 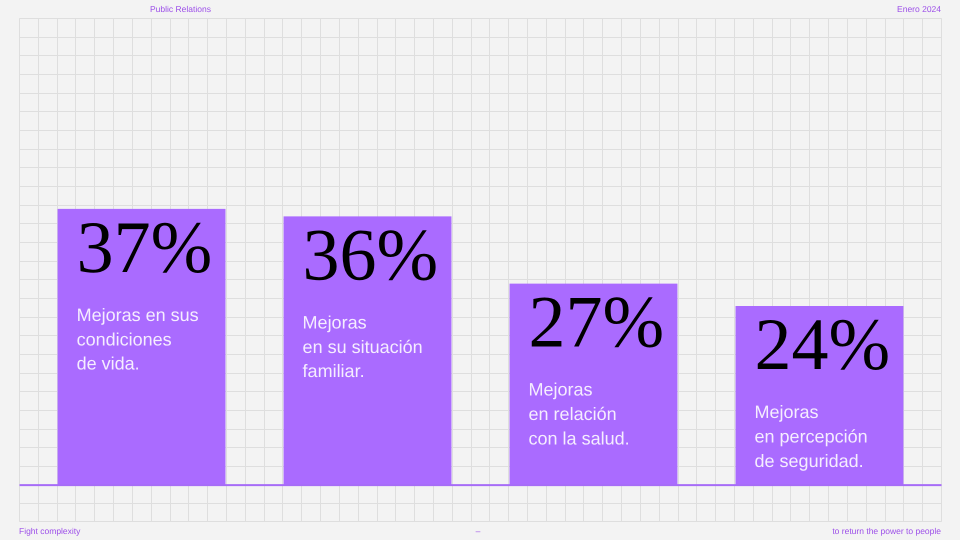 What do you see at coordinates (362, 347) in the screenshot?
I see `x-tick-label: Mejoras en su situación familiar.` at bounding box center [362, 347].